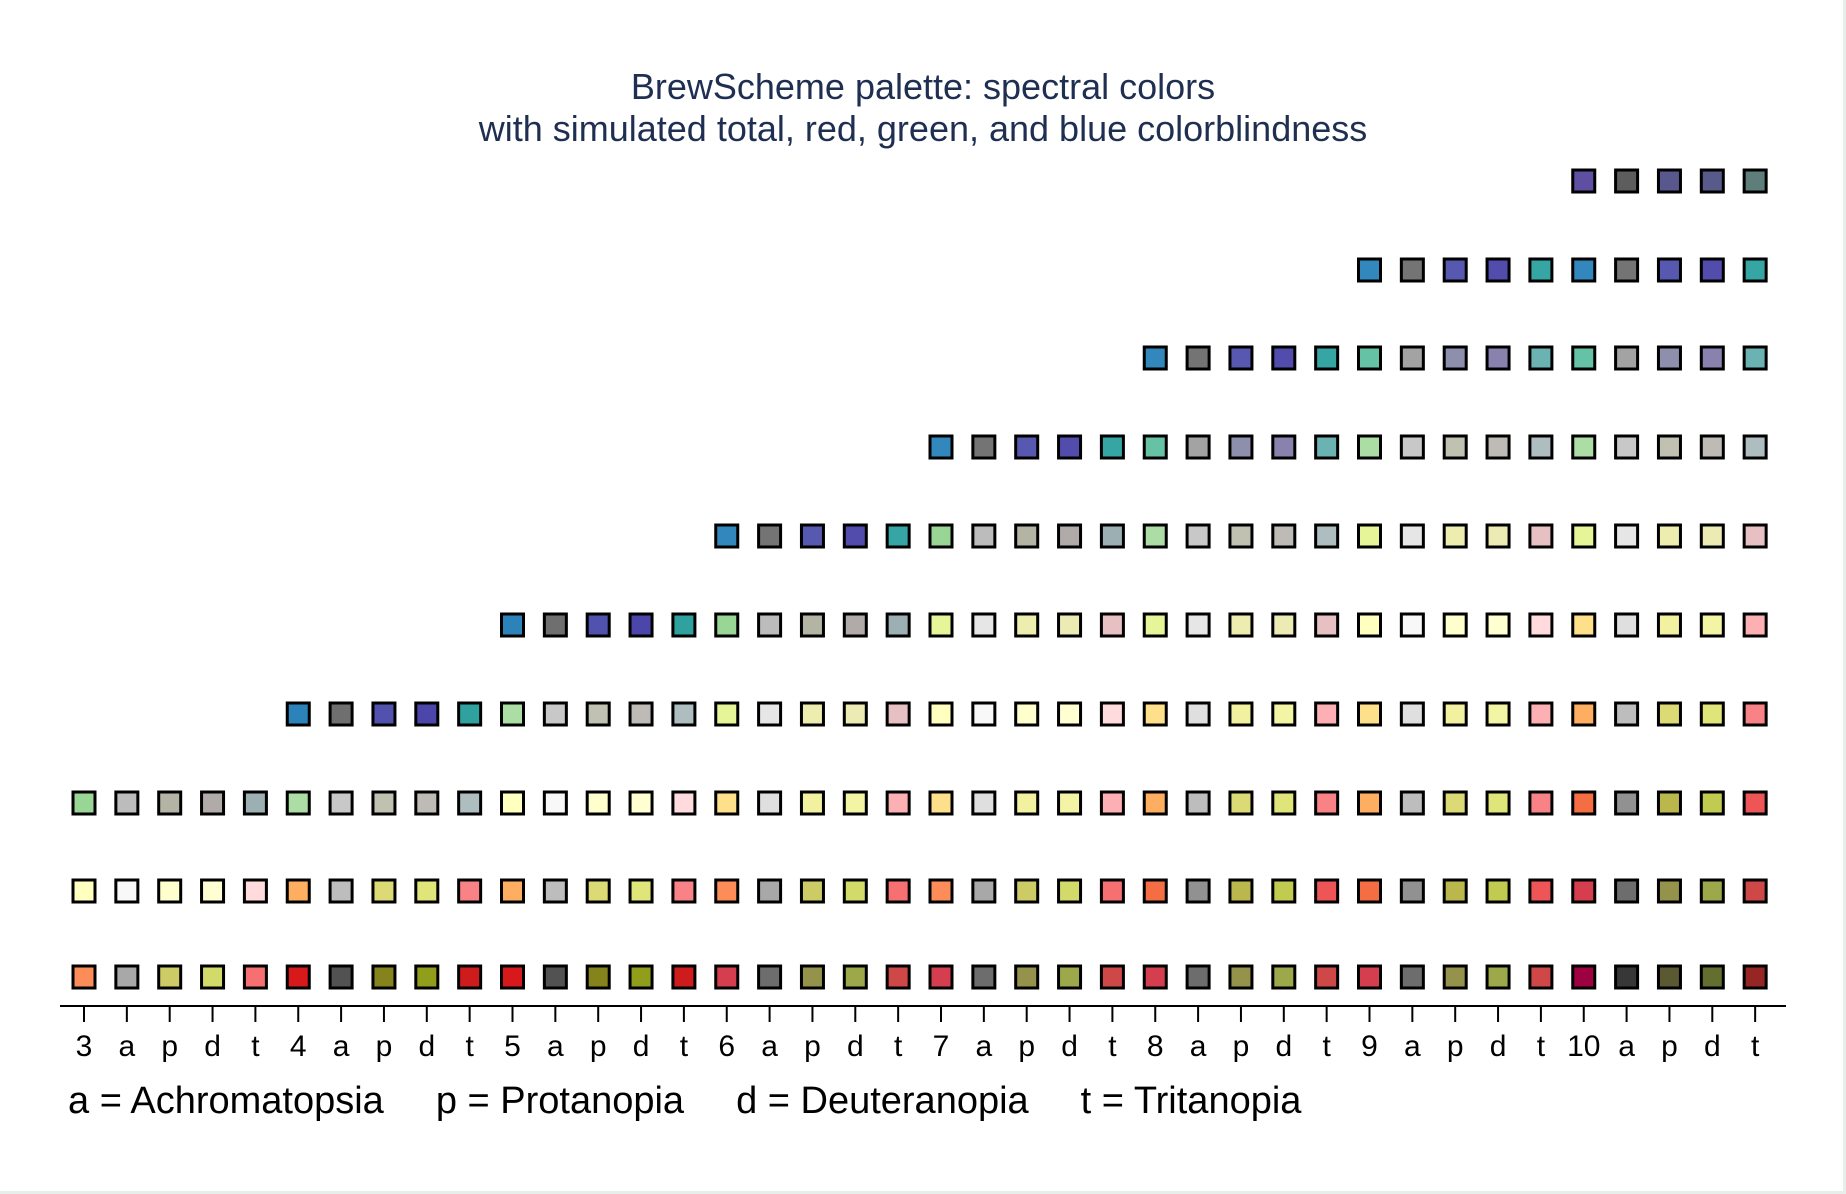  What do you see at coordinates (641, 1046) in the screenshot?
I see `x-tick-label: d` at bounding box center [641, 1046].